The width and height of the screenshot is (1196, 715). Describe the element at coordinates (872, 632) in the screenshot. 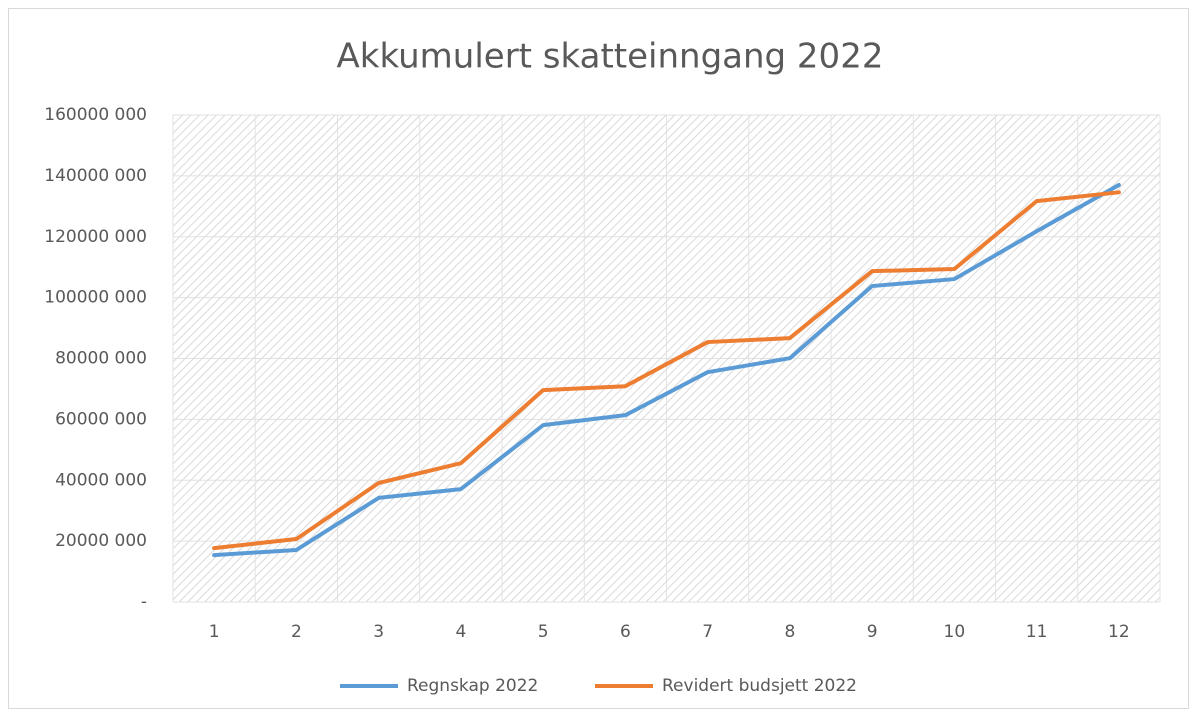

I see `x-tick-label: 9` at that location.